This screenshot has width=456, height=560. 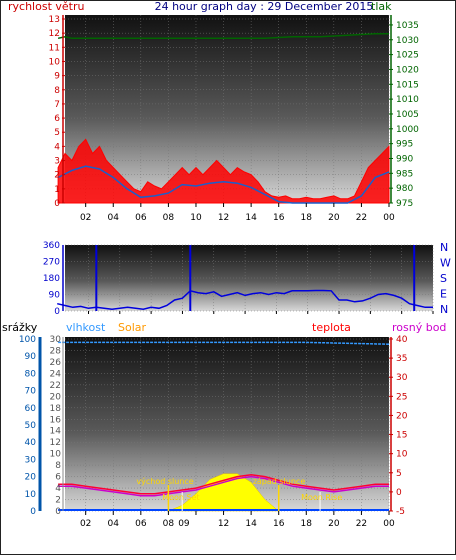 What do you see at coordinates (31, 460) in the screenshot?
I see `rain-tick-label: 30` at bounding box center [31, 460].